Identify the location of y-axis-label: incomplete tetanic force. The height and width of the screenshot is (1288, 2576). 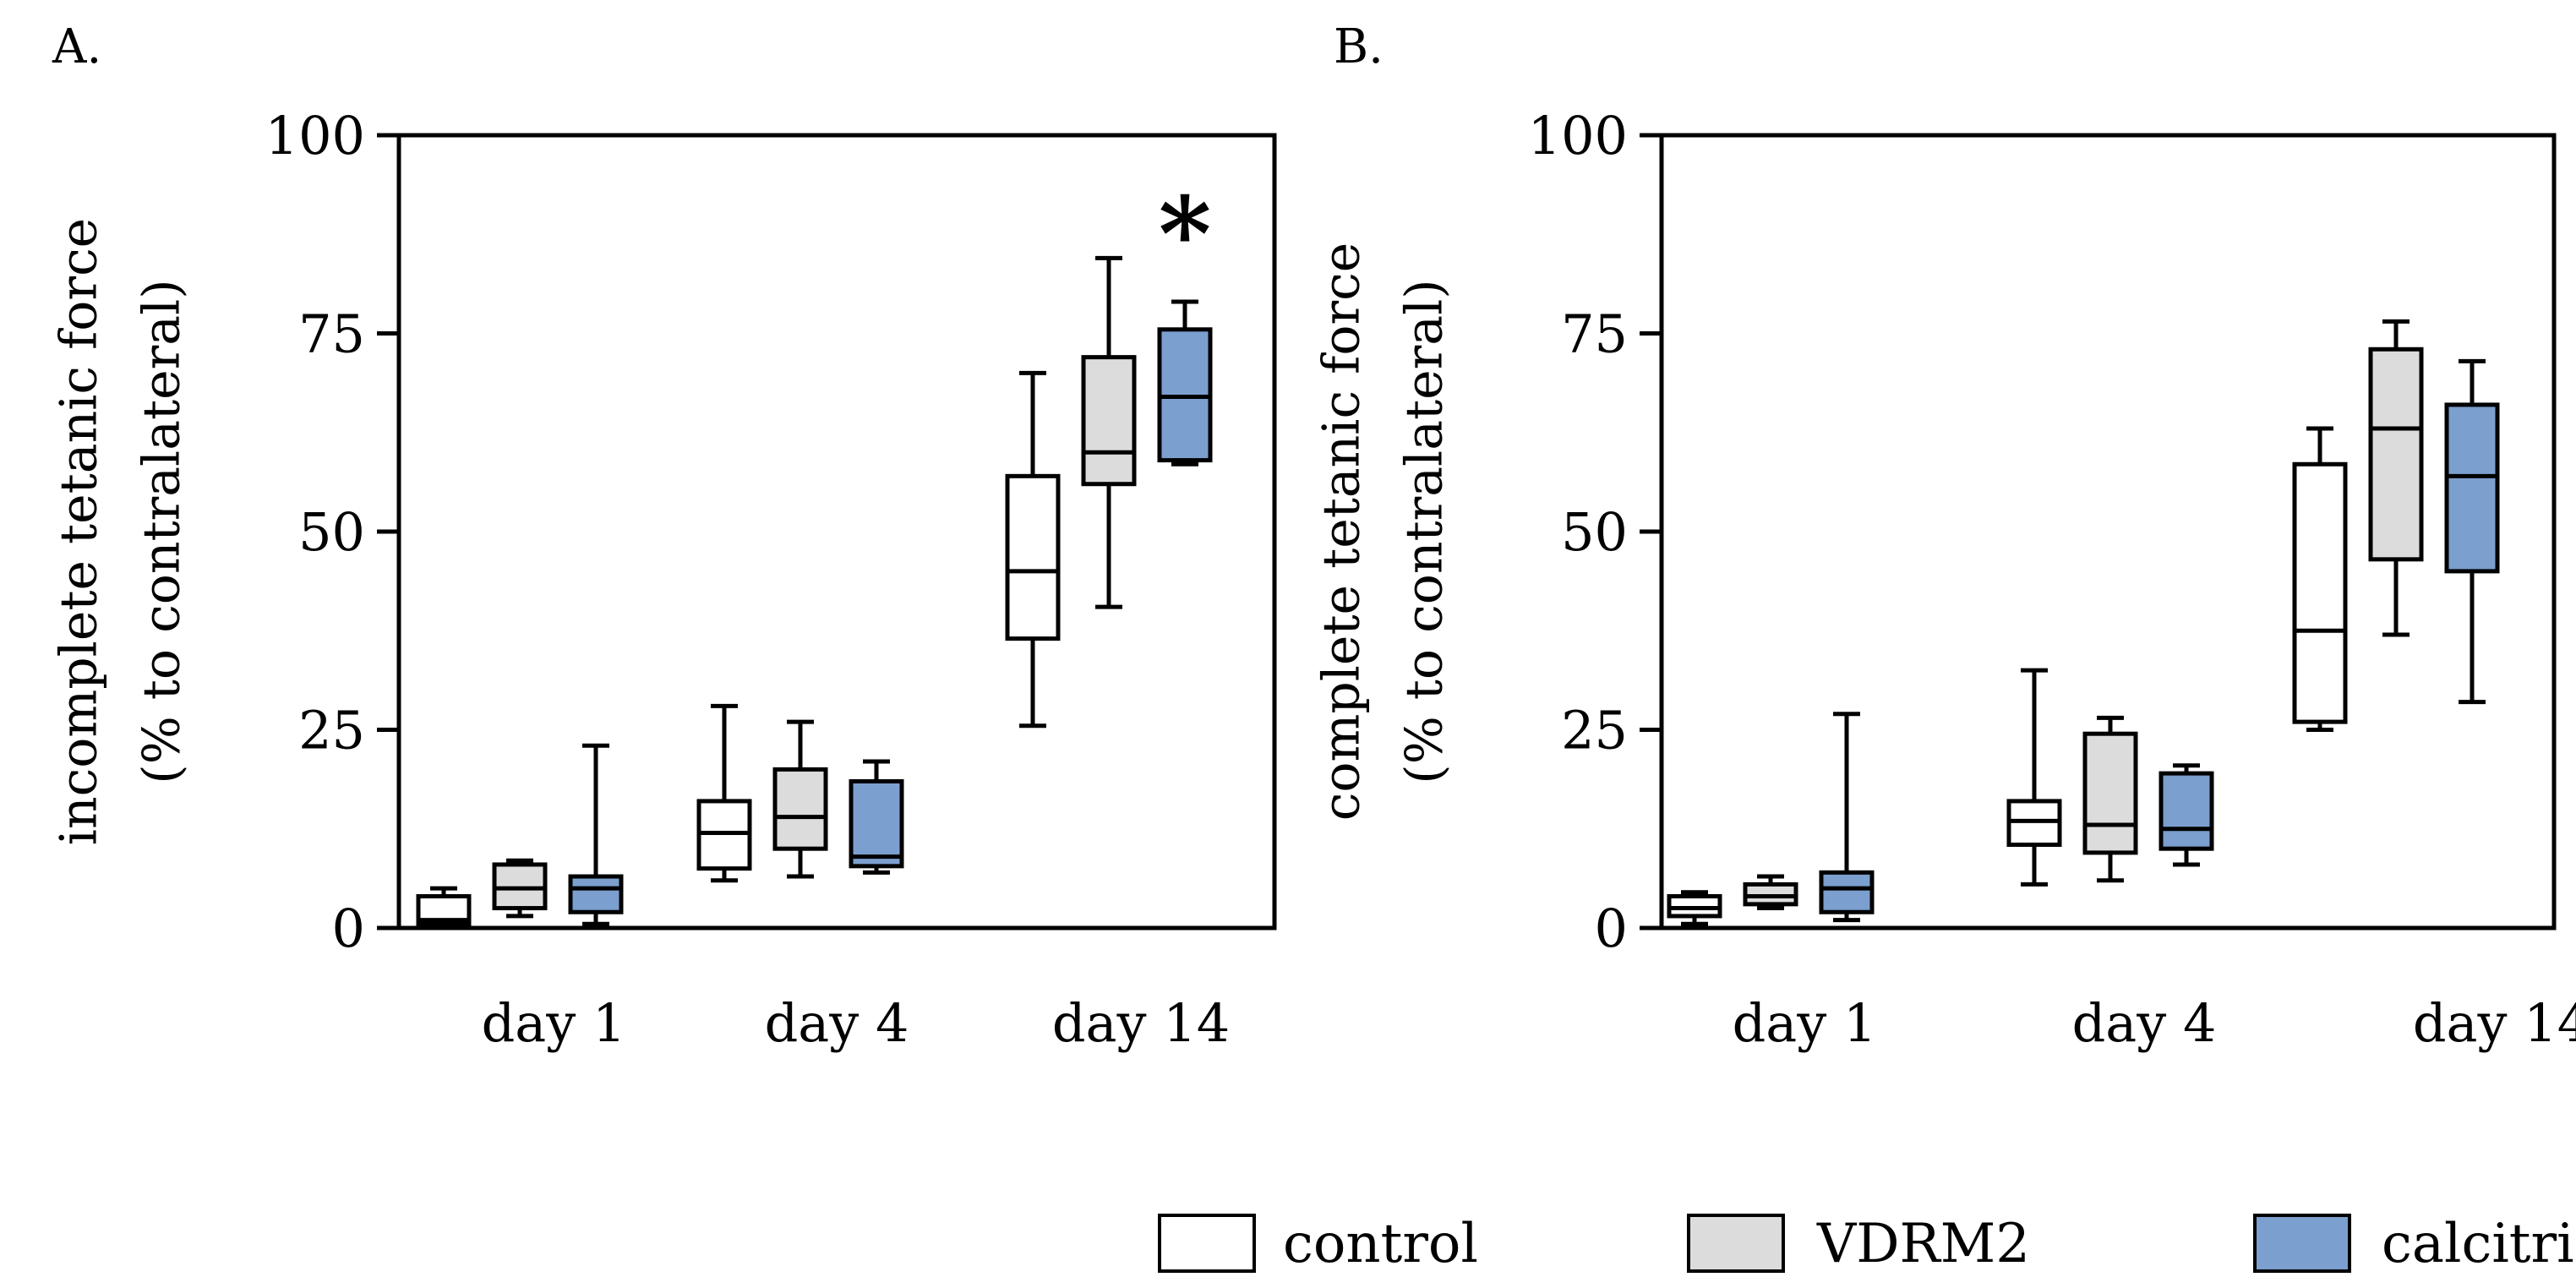
(79, 531).